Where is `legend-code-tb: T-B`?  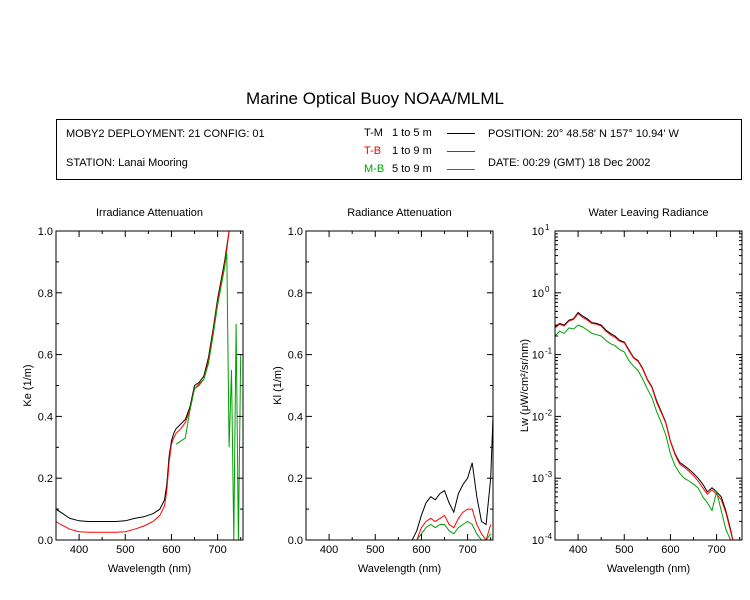 legend-code-tb: T-B is located at coordinates (373, 151).